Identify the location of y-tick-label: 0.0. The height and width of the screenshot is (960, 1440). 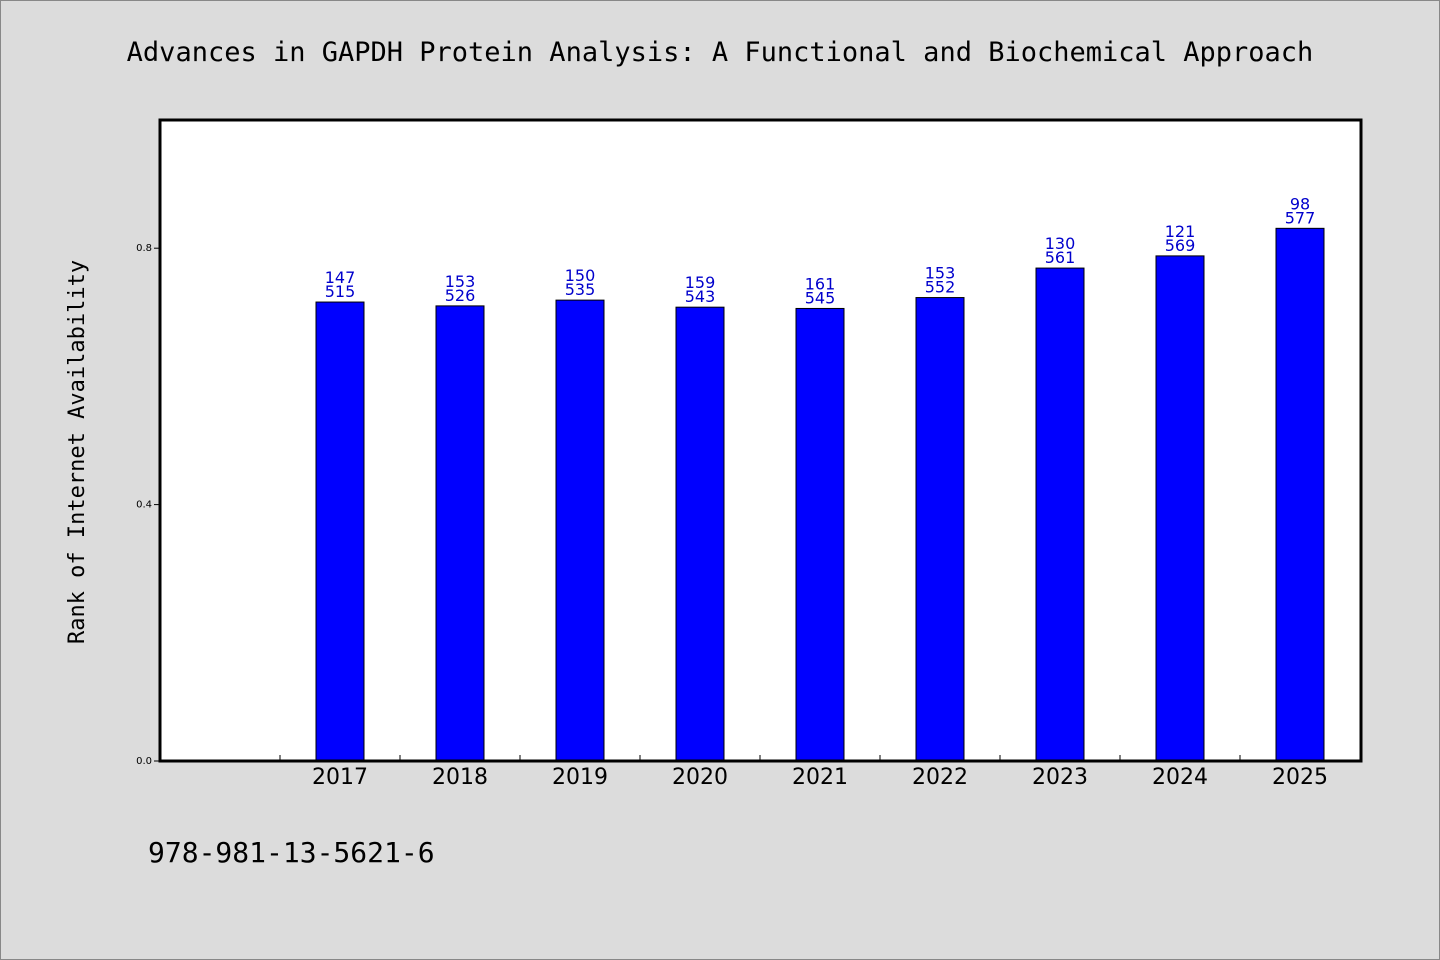
(144, 761).